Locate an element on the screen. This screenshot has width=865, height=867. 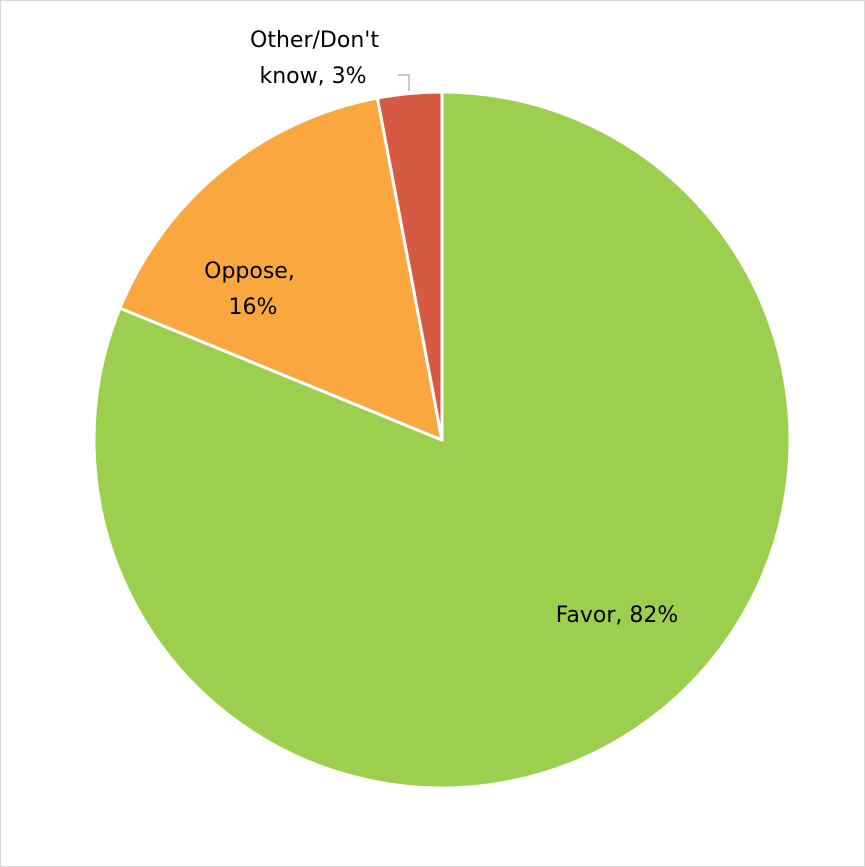
label-oppose-line-1: Oppose, is located at coordinates (249, 271).